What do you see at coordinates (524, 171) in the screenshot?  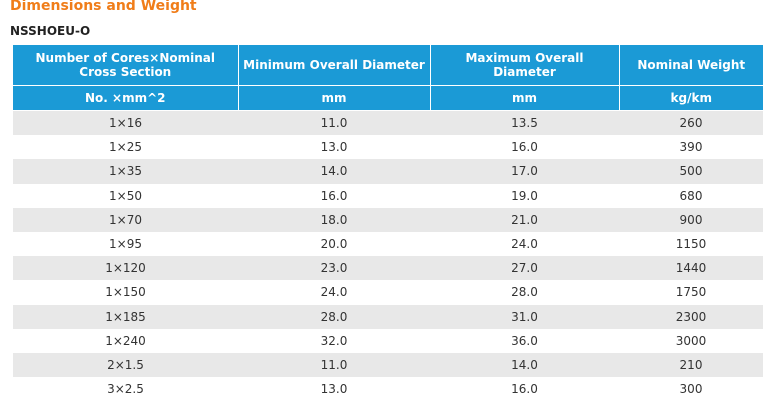 I see `cell-max-diameter: 17.0` at bounding box center [524, 171].